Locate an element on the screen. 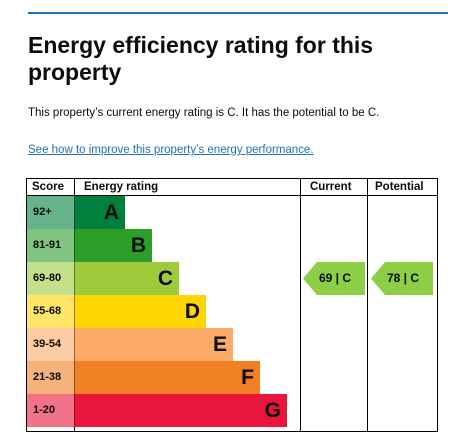 The image size is (470, 444). current-rating-label: 69 | C is located at coordinates (335, 278).